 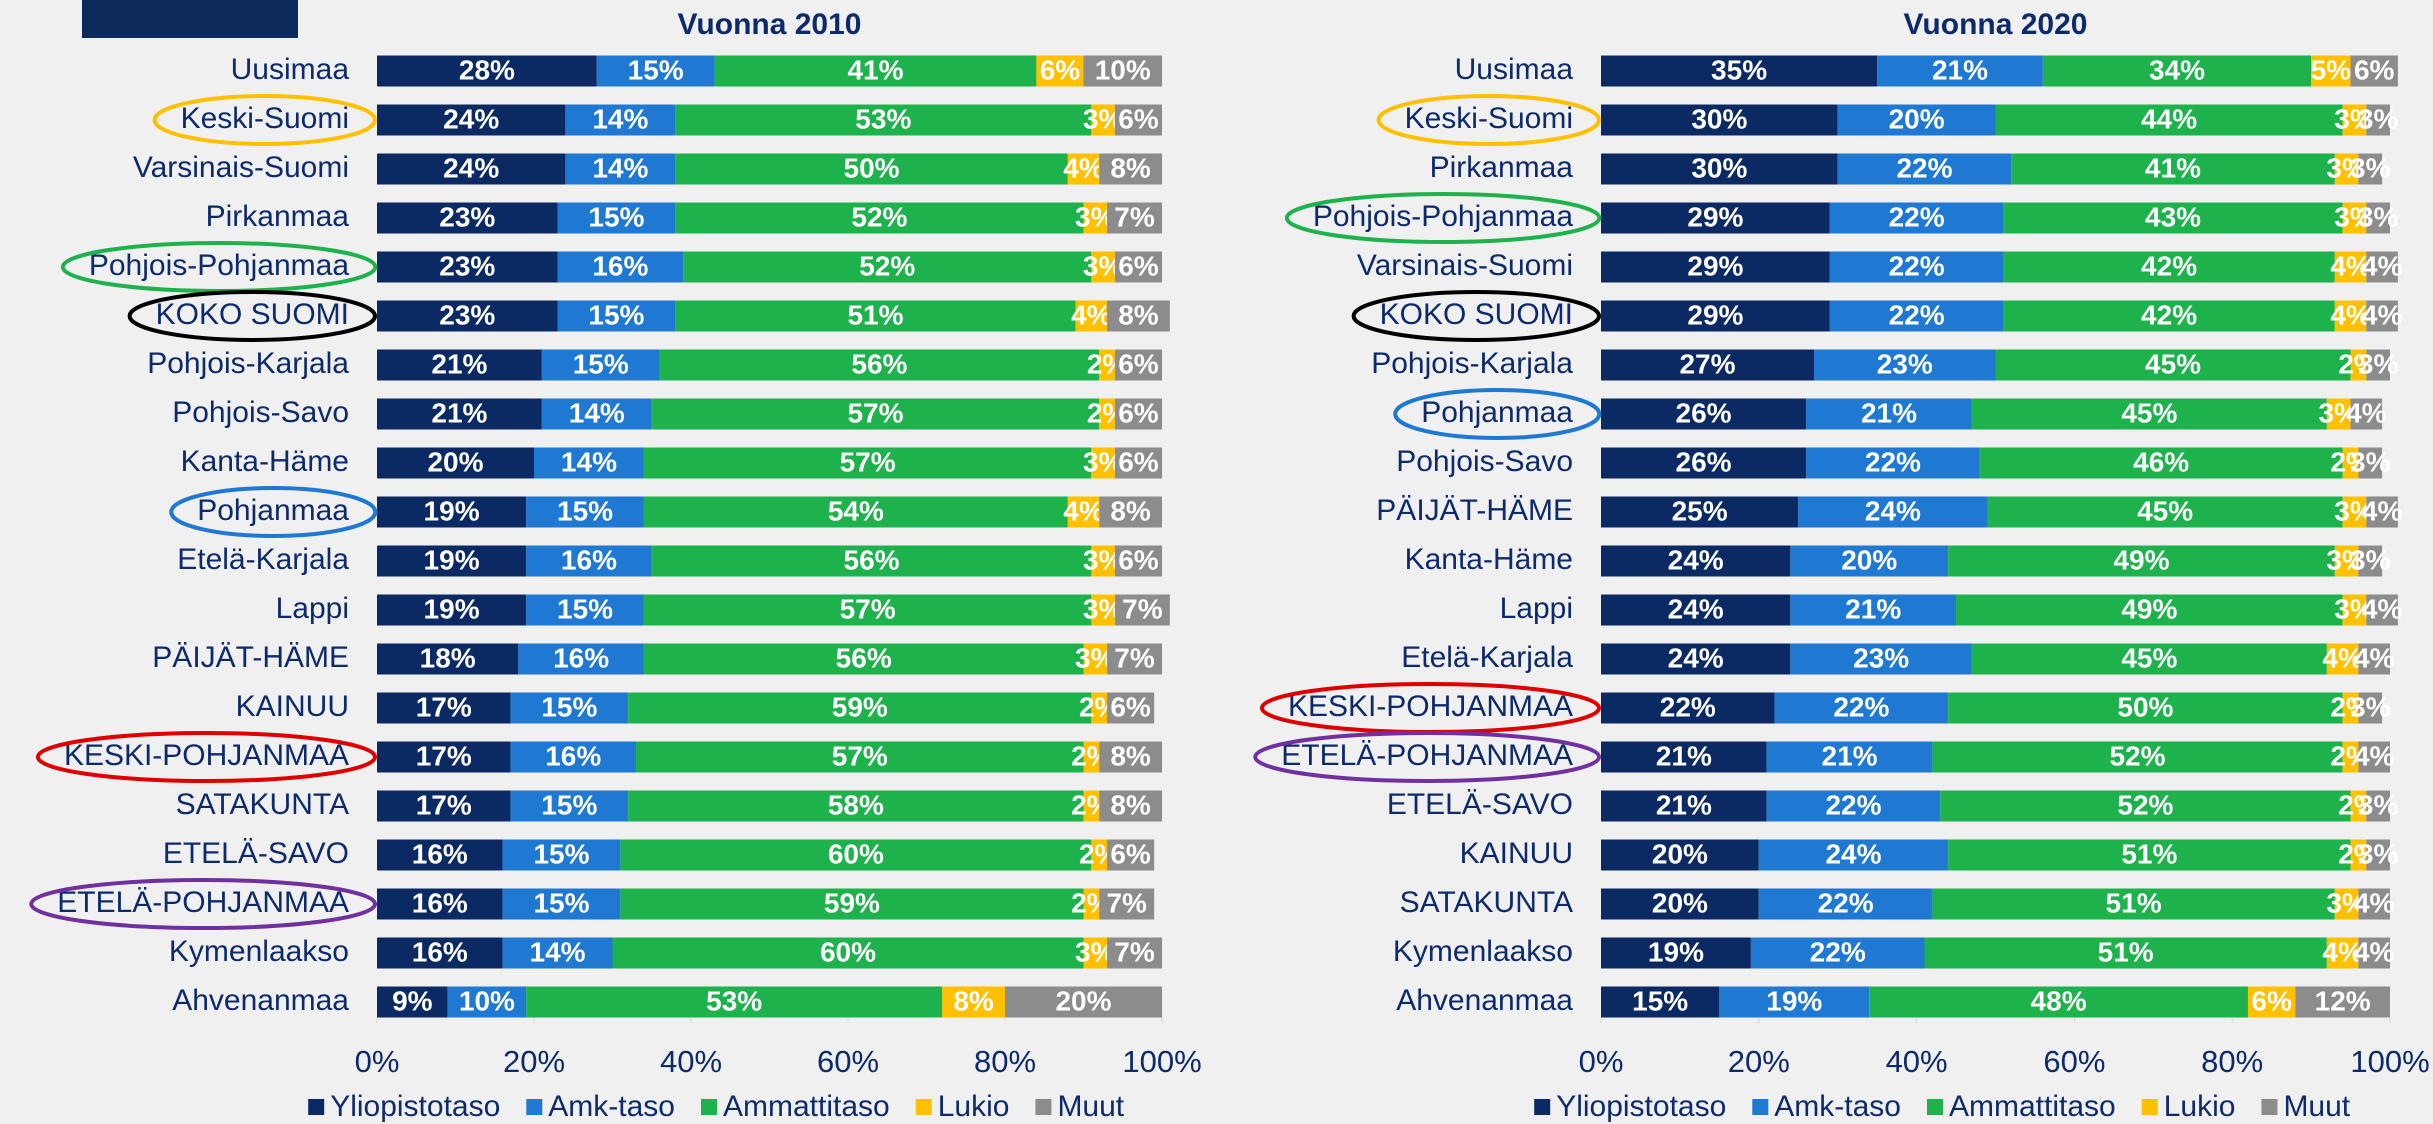 What do you see at coordinates (770, 24) in the screenshot?
I see `chart-title: Vuonna 2010` at bounding box center [770, 24].